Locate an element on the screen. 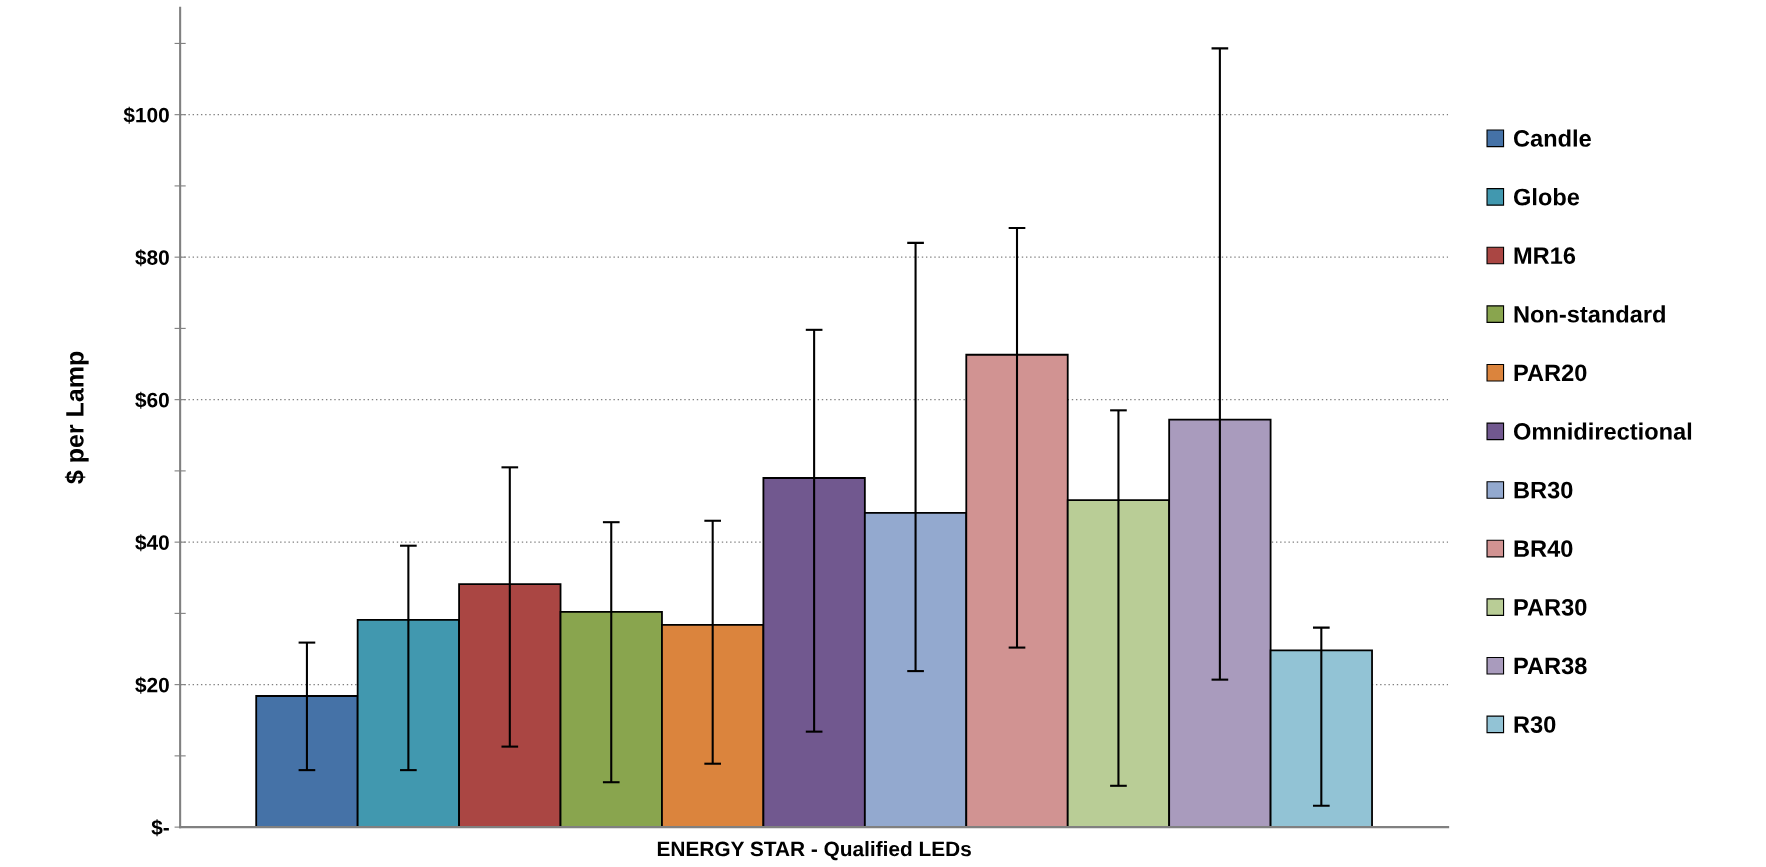 Image resolution: width=1766 pixels, height=867 pixels. legend-label: R30 is located at coordinates (1535, 724).